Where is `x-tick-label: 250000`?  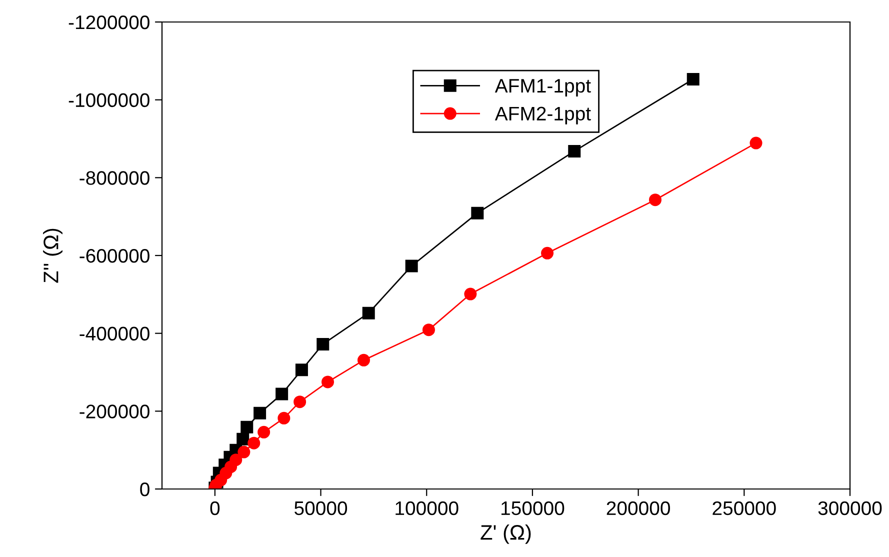 x-tick-label: 250000 is located at coordinates (744, 508).